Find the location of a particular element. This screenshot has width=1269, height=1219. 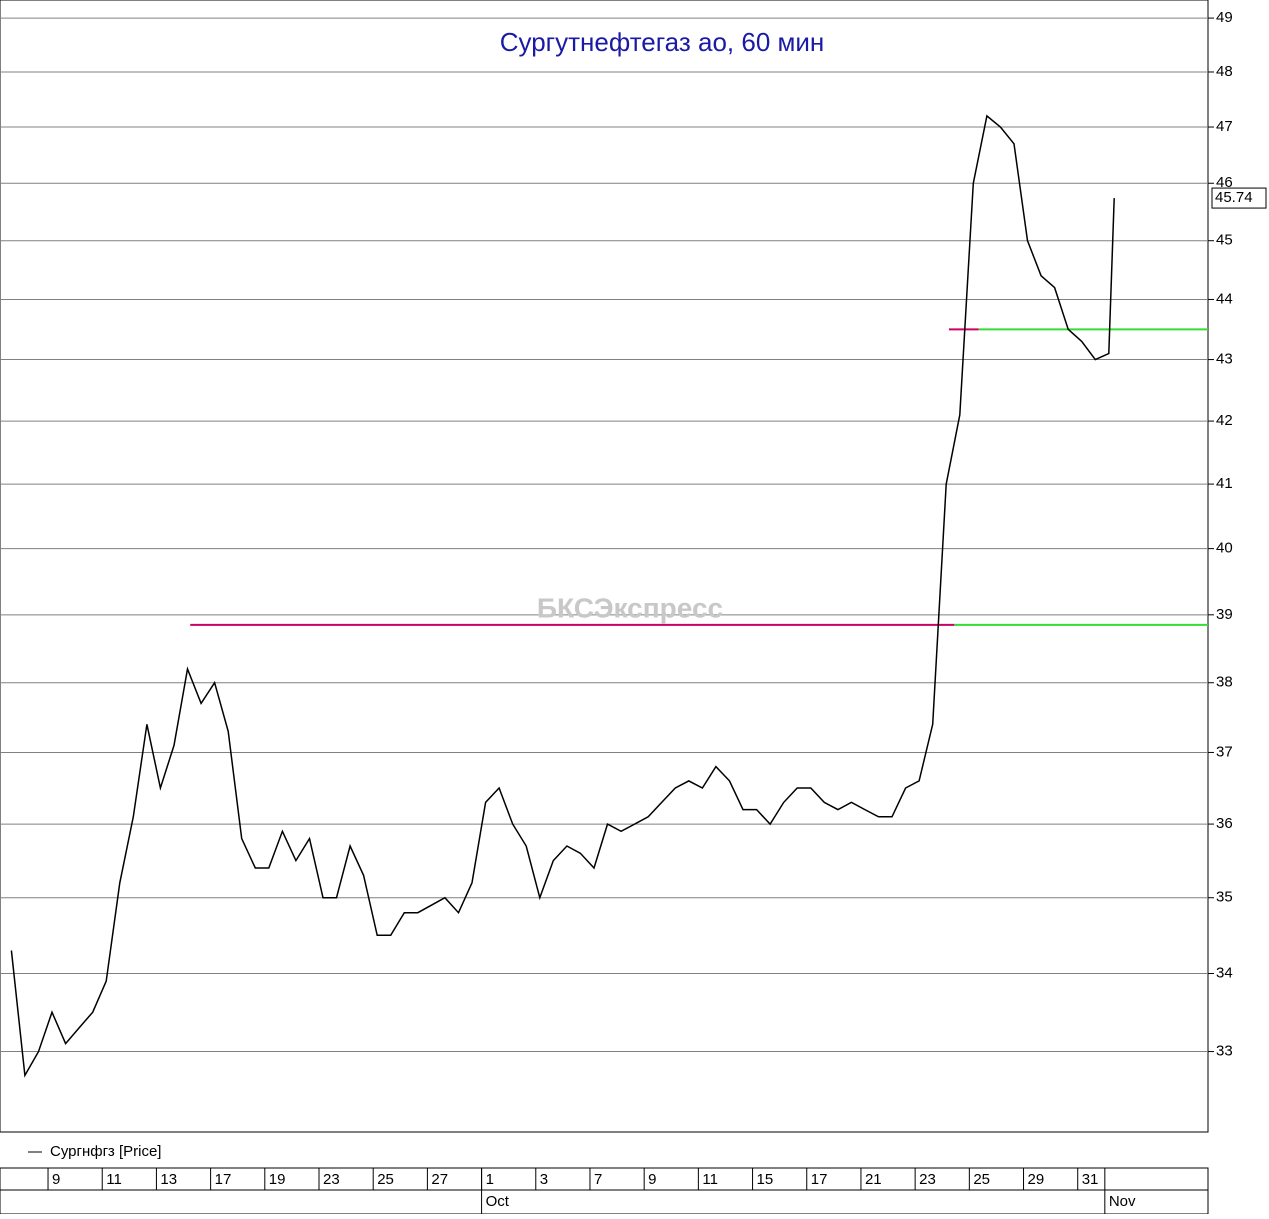

x-tick-label: 15 is located at coordinates (765, 1179).